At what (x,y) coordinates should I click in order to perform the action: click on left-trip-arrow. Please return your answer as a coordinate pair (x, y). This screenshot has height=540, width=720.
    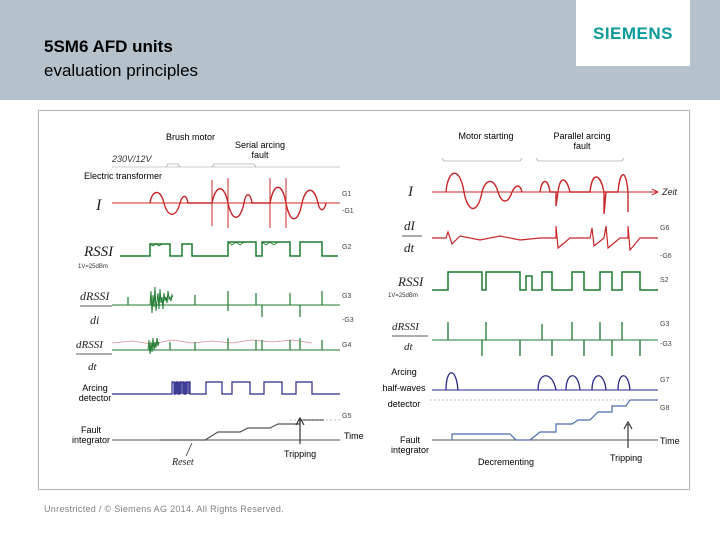
    Looking at the image, I should click on (300, 430).